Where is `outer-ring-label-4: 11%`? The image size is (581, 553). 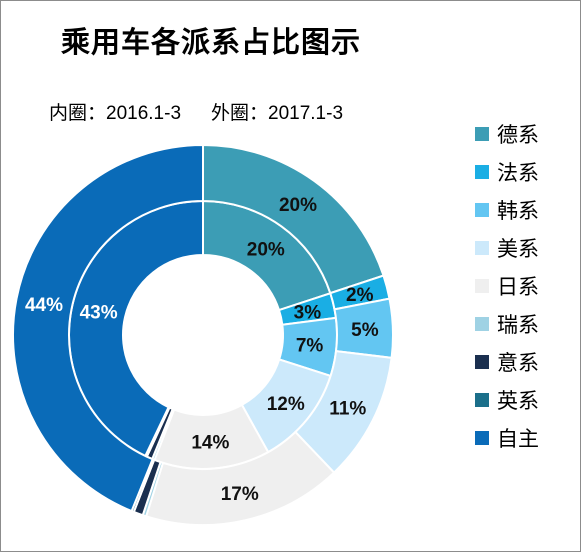
outer-ring-label-4: 11% is located at coordinates (347, 409).